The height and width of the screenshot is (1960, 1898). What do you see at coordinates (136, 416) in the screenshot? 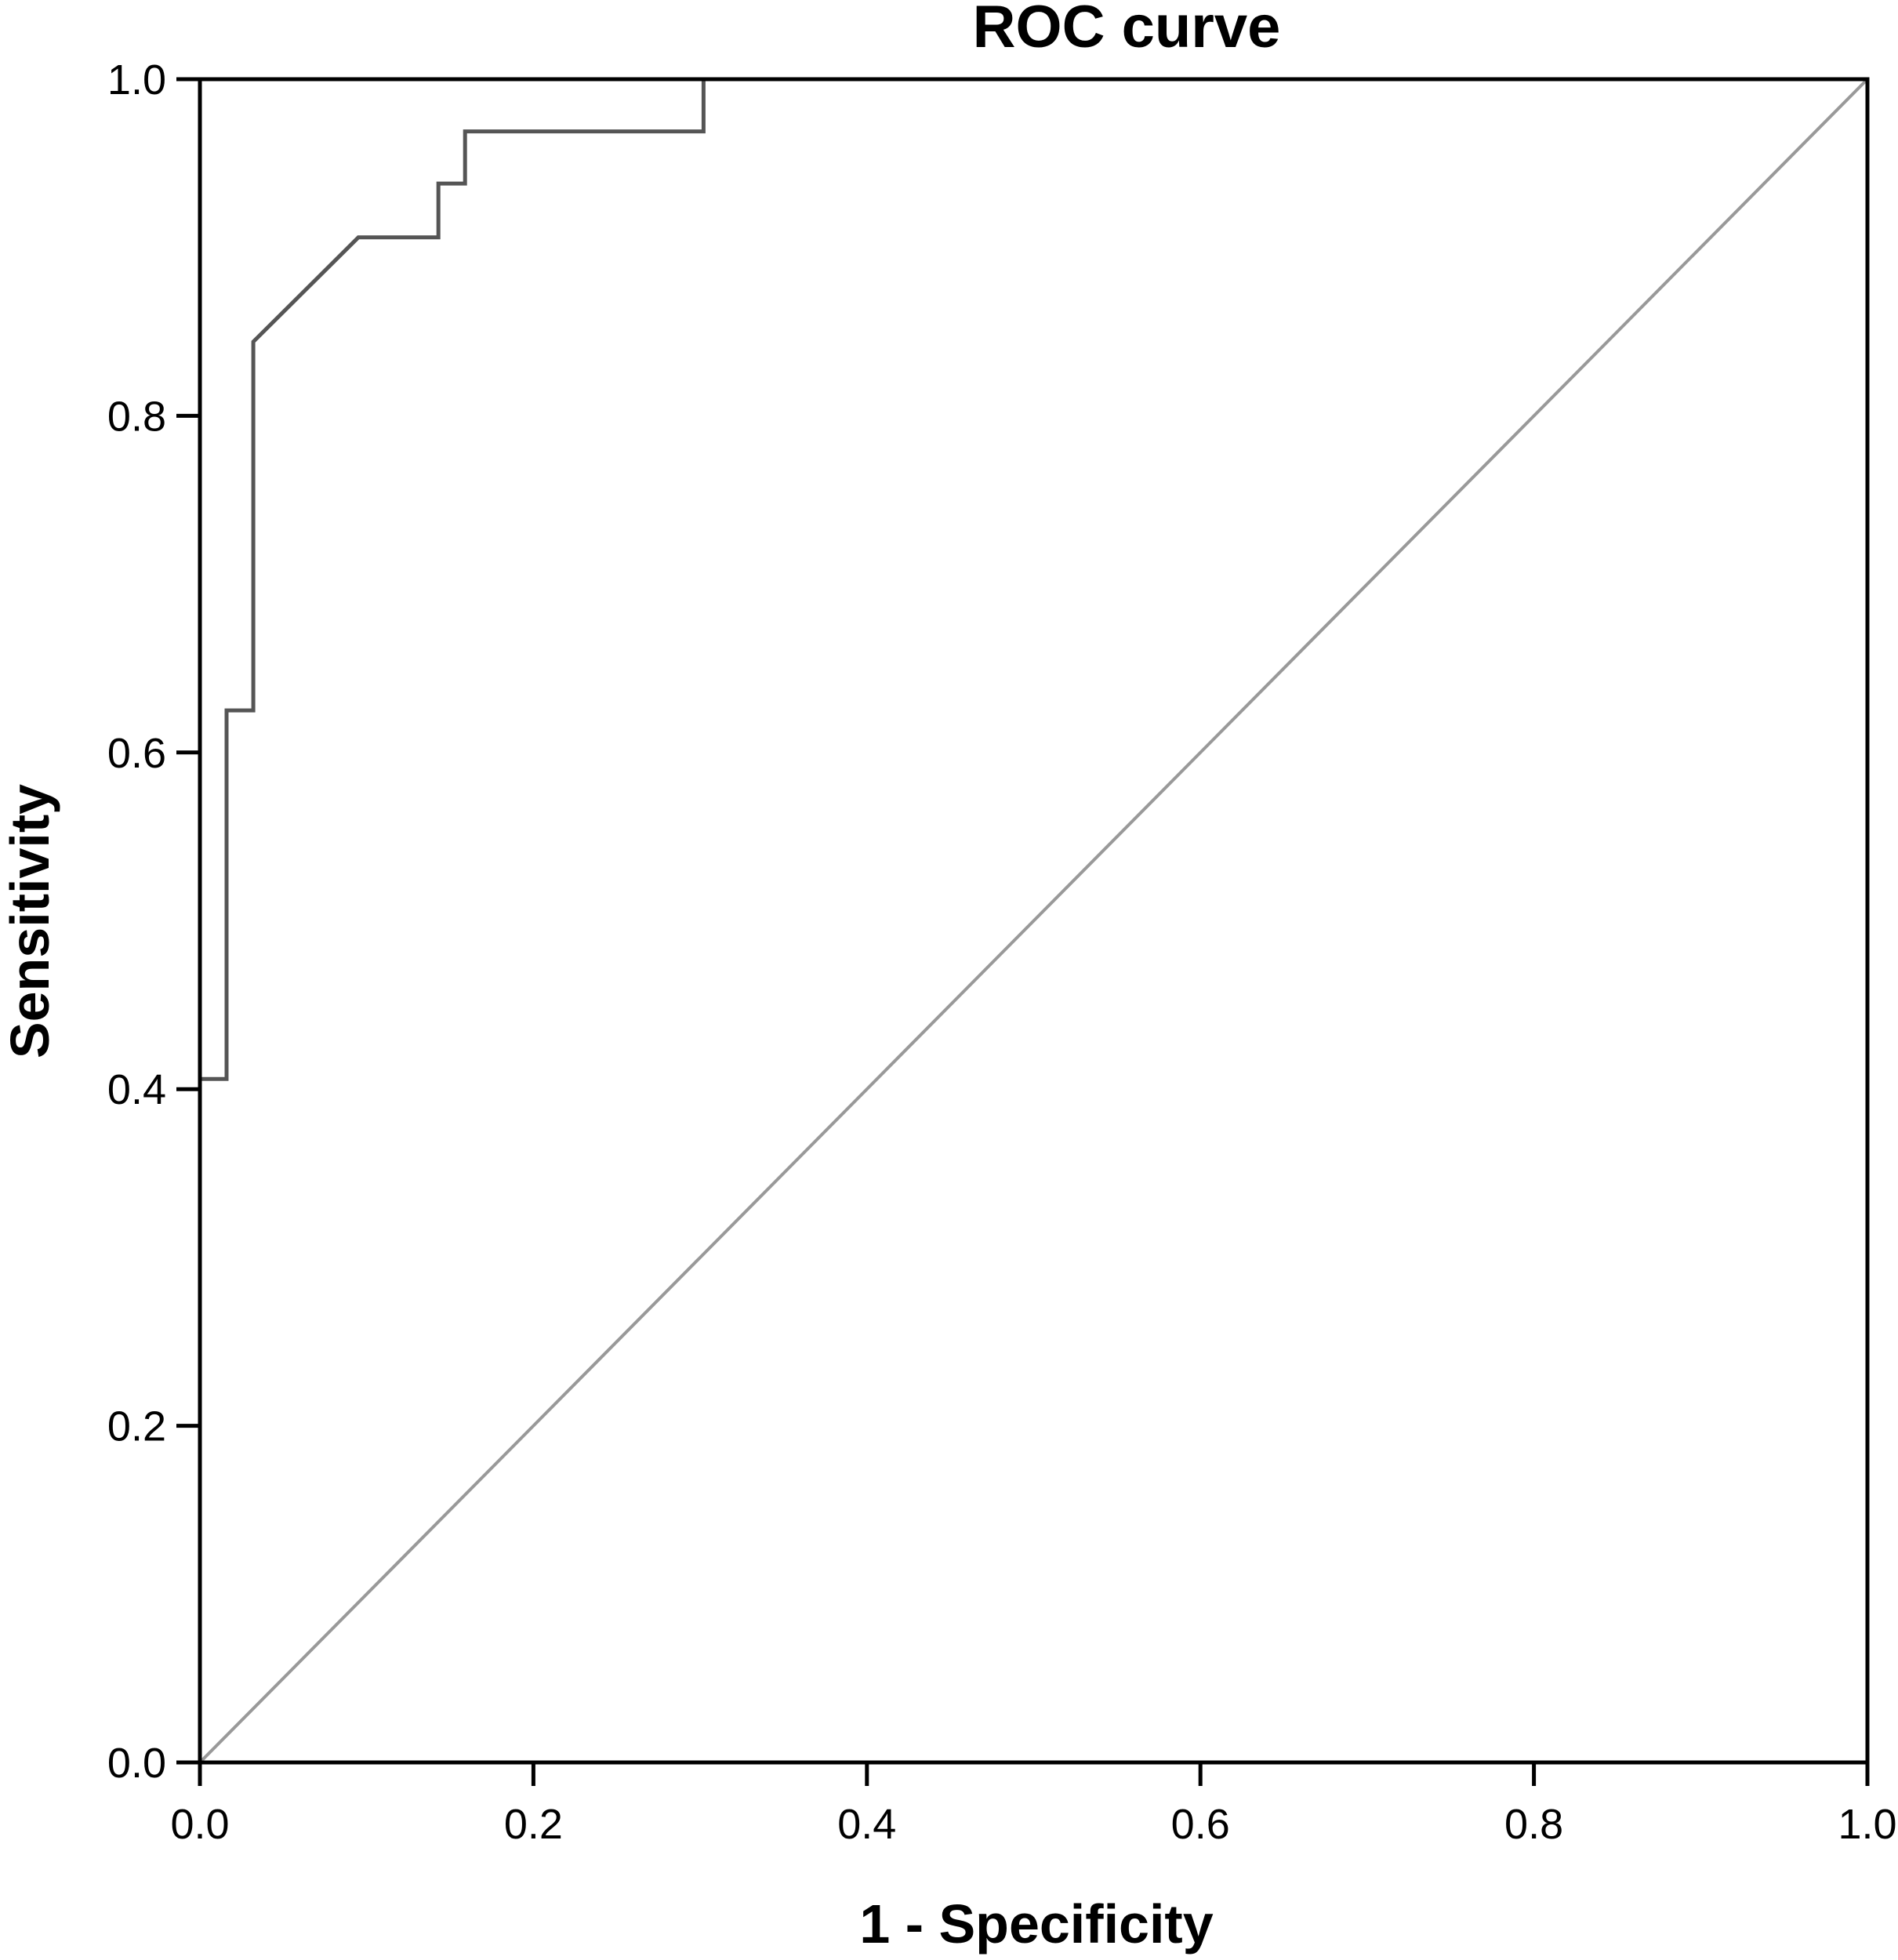
I see `y-tick-label: 0.8` at bounding box center [136, 416].